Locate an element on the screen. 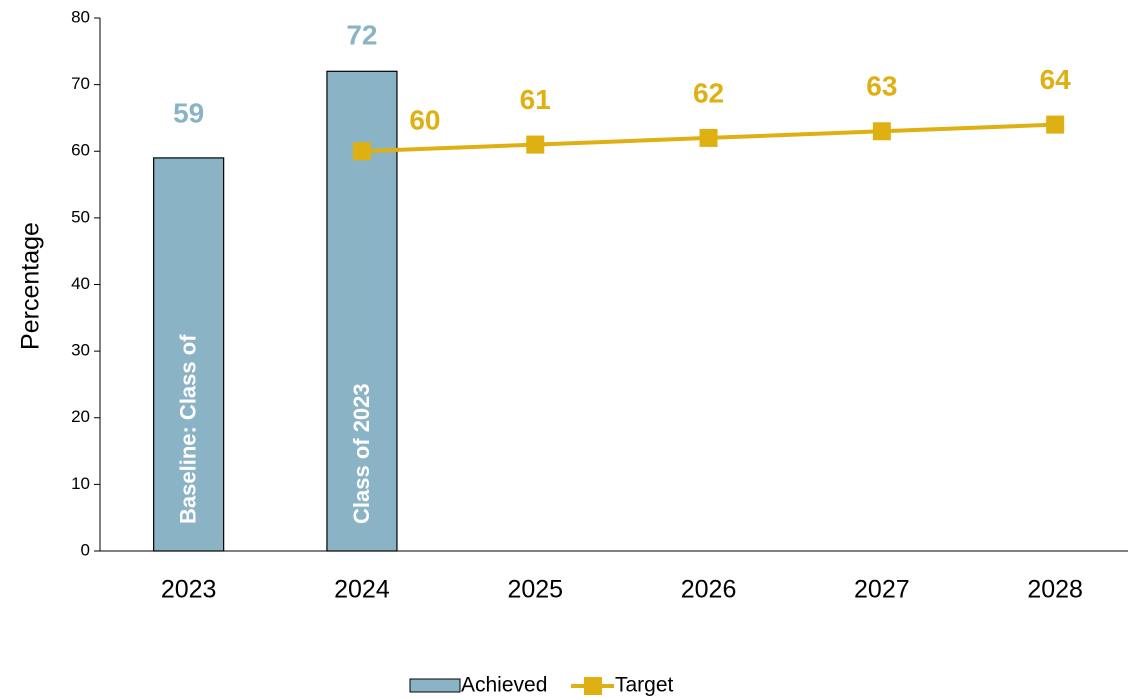 This screenshot has height=699, width=1133. bar-value-label: 72 is located at coordinates (361, 35).